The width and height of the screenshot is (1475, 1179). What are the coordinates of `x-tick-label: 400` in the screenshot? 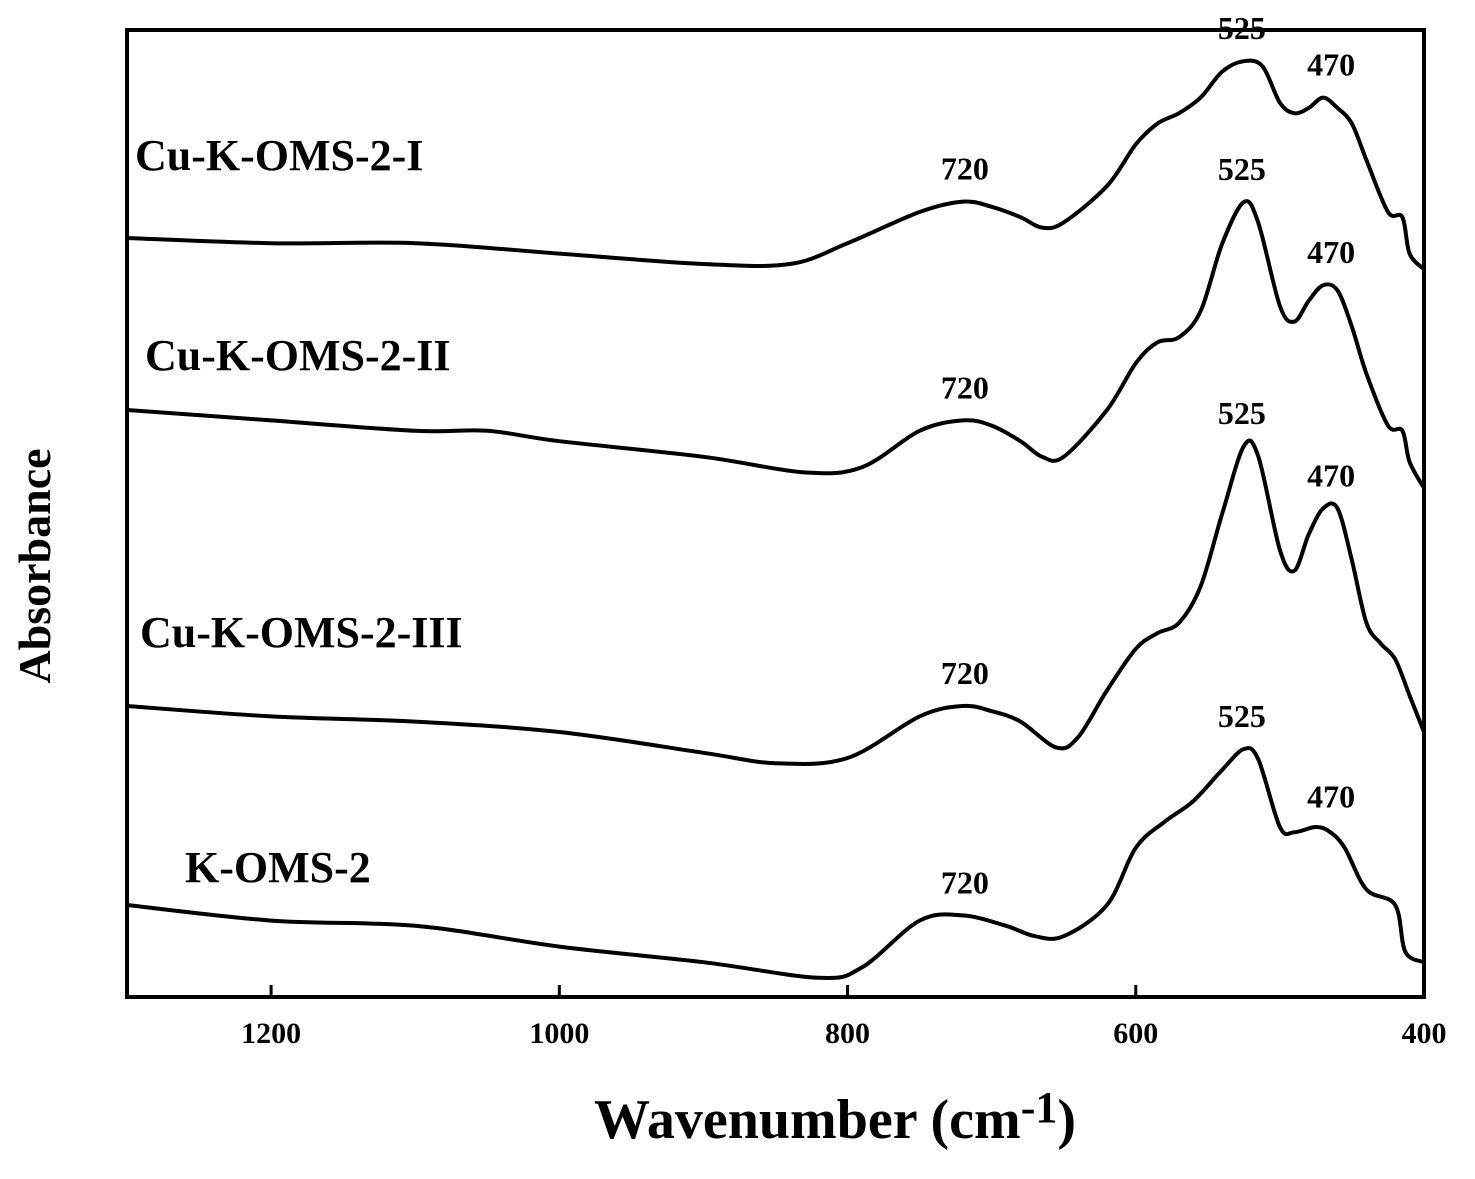 It's located at (1424, 1033).